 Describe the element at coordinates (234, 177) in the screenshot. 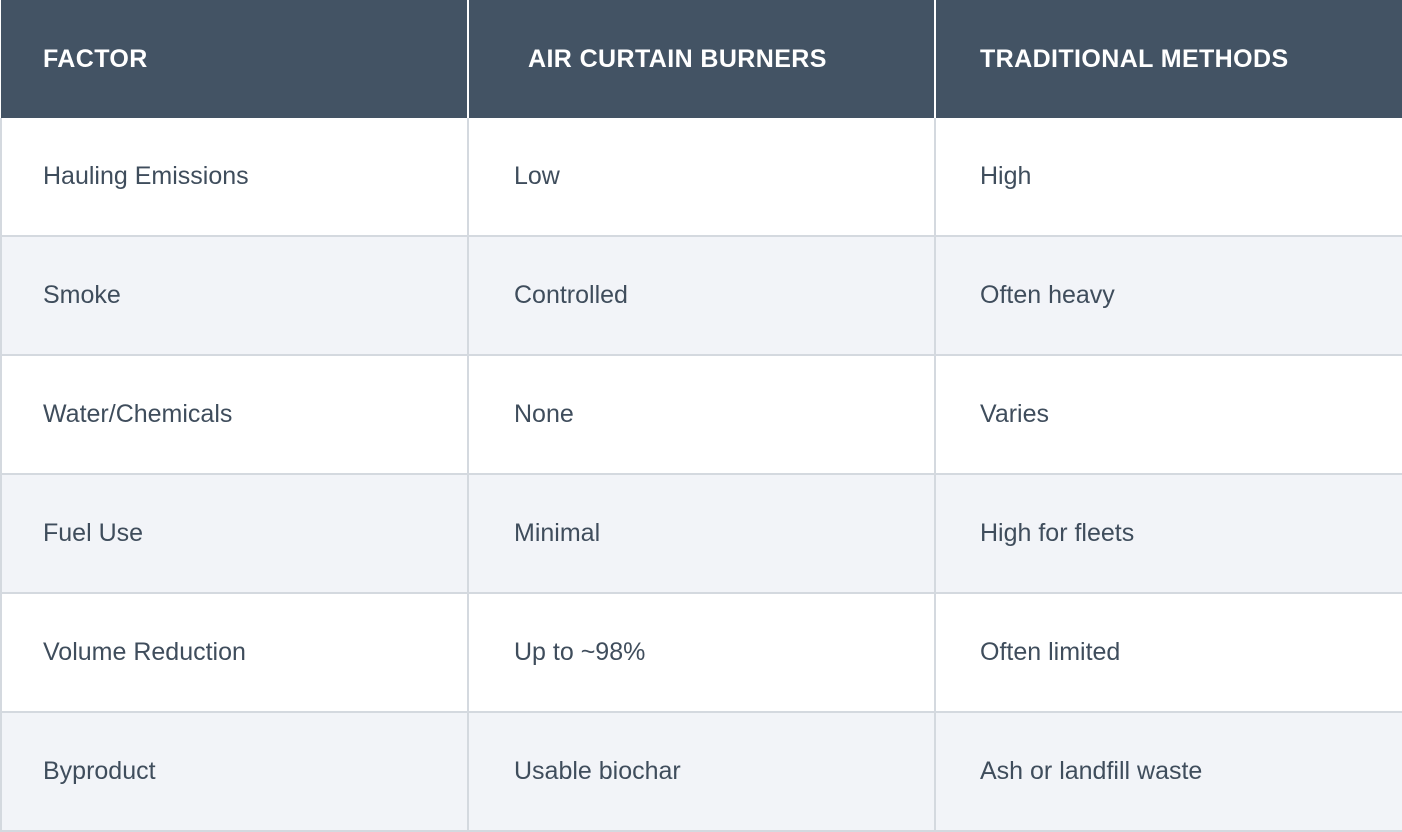

I see `factor-cell: Hauling Emissions` at that location.